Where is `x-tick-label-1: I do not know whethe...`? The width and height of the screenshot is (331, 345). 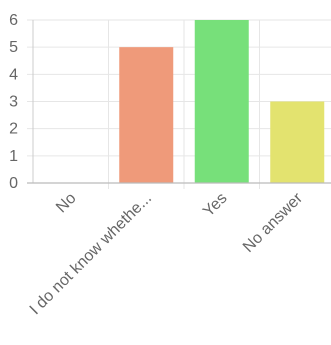
x-tick-label-1: I do not know whethe... is located at coordinates (91, 254).